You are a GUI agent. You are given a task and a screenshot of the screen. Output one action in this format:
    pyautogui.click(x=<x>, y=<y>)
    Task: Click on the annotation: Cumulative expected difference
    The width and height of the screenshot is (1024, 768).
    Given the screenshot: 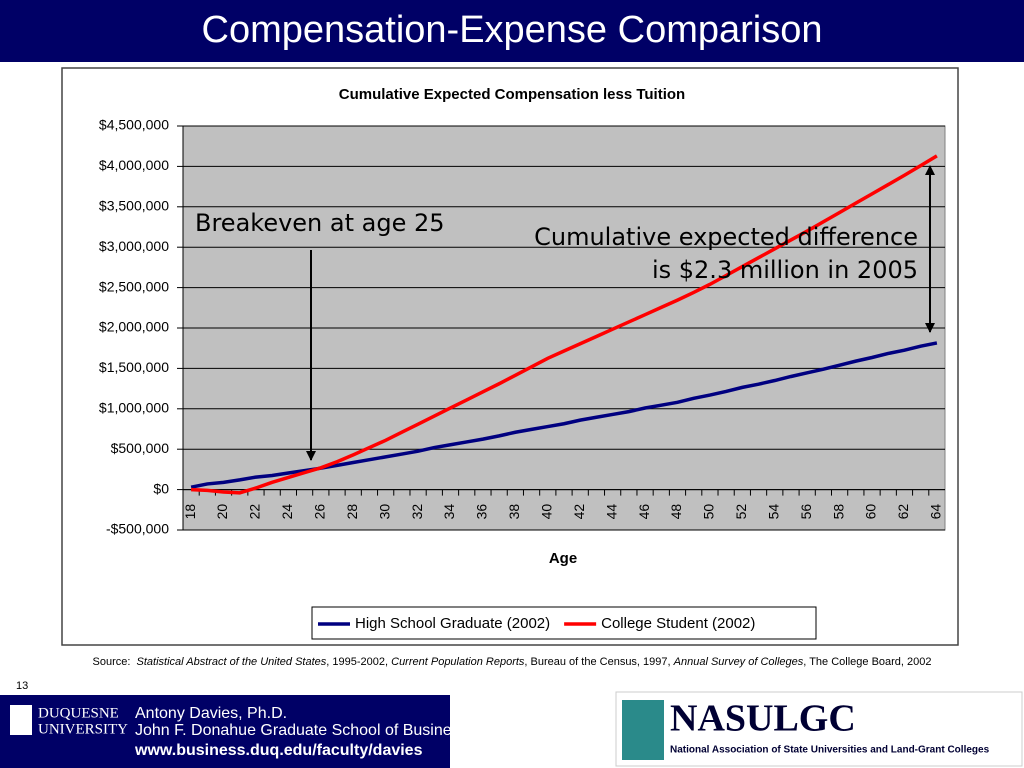 What is the action you would take?
    pyautogui.click(x=726, y=237)
    